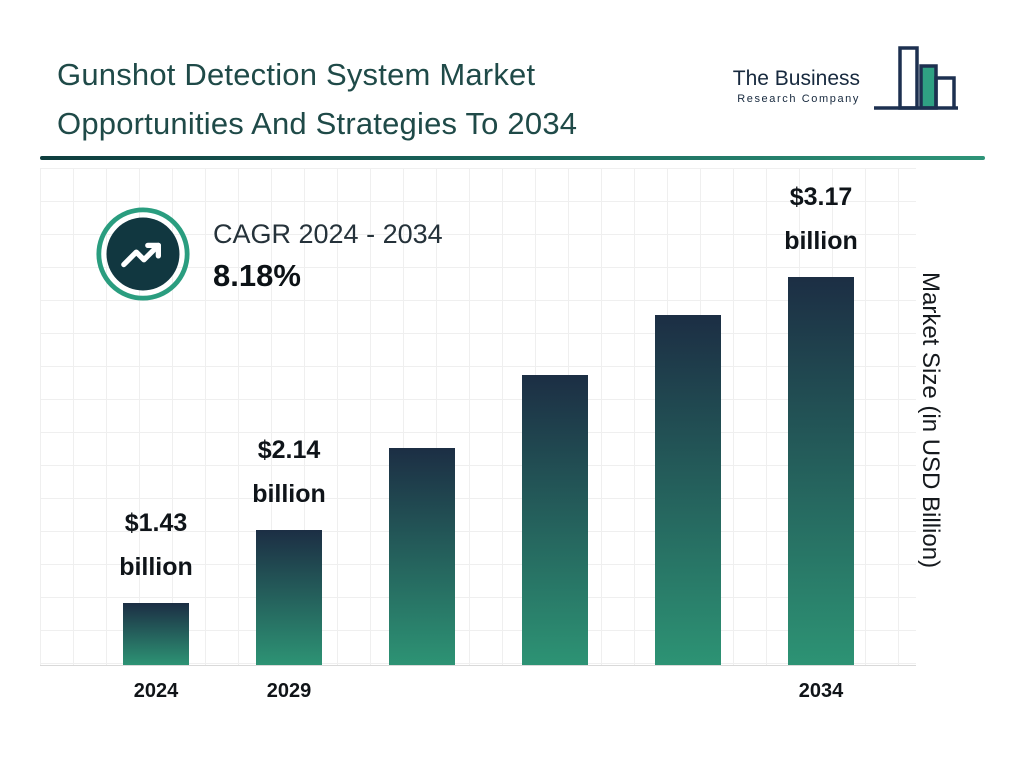 This screenshot has height=768, width=1024. I want to click on cagr-texts: CAGR 2024 - 2034 8.18%, so click(328, 256).